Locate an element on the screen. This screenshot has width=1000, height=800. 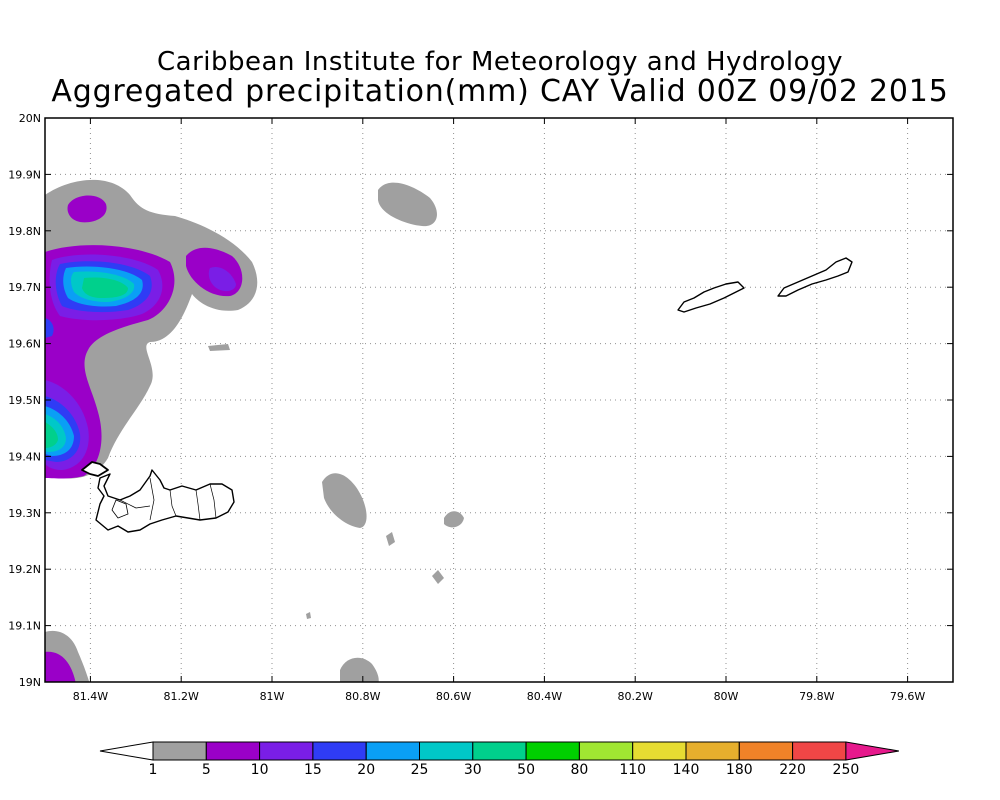
colorbar-level-label: 180 is located at coordinates (739, 770).